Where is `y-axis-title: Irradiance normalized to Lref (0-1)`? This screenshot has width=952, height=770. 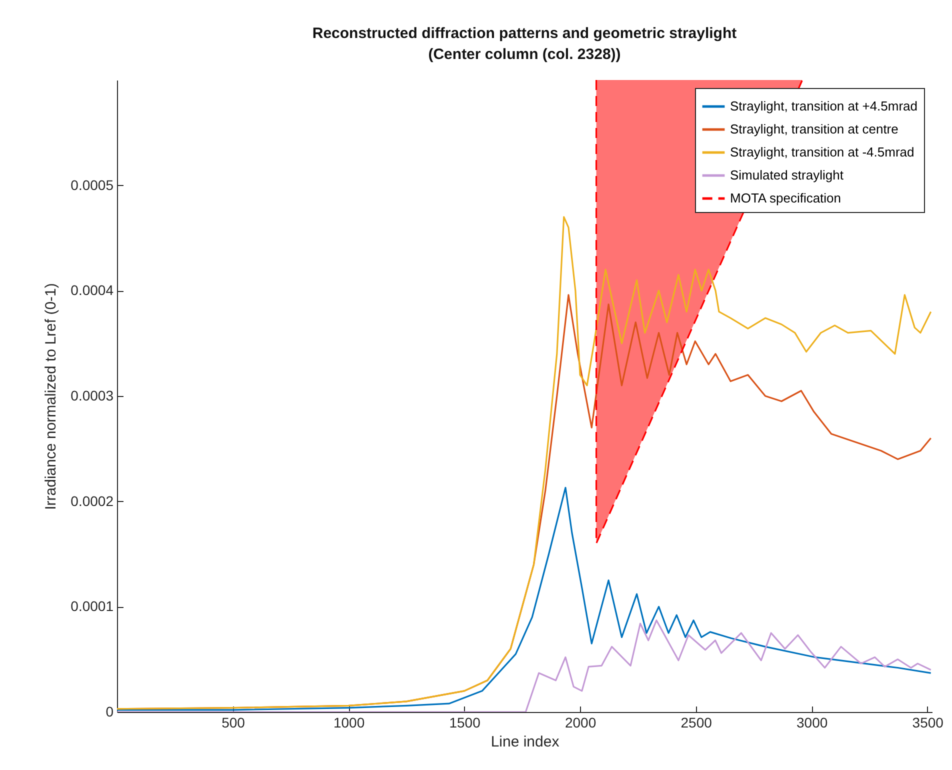 y-axis-title: Irradiance normalized to Lref (0-1) is located at coordinates (51, 396).